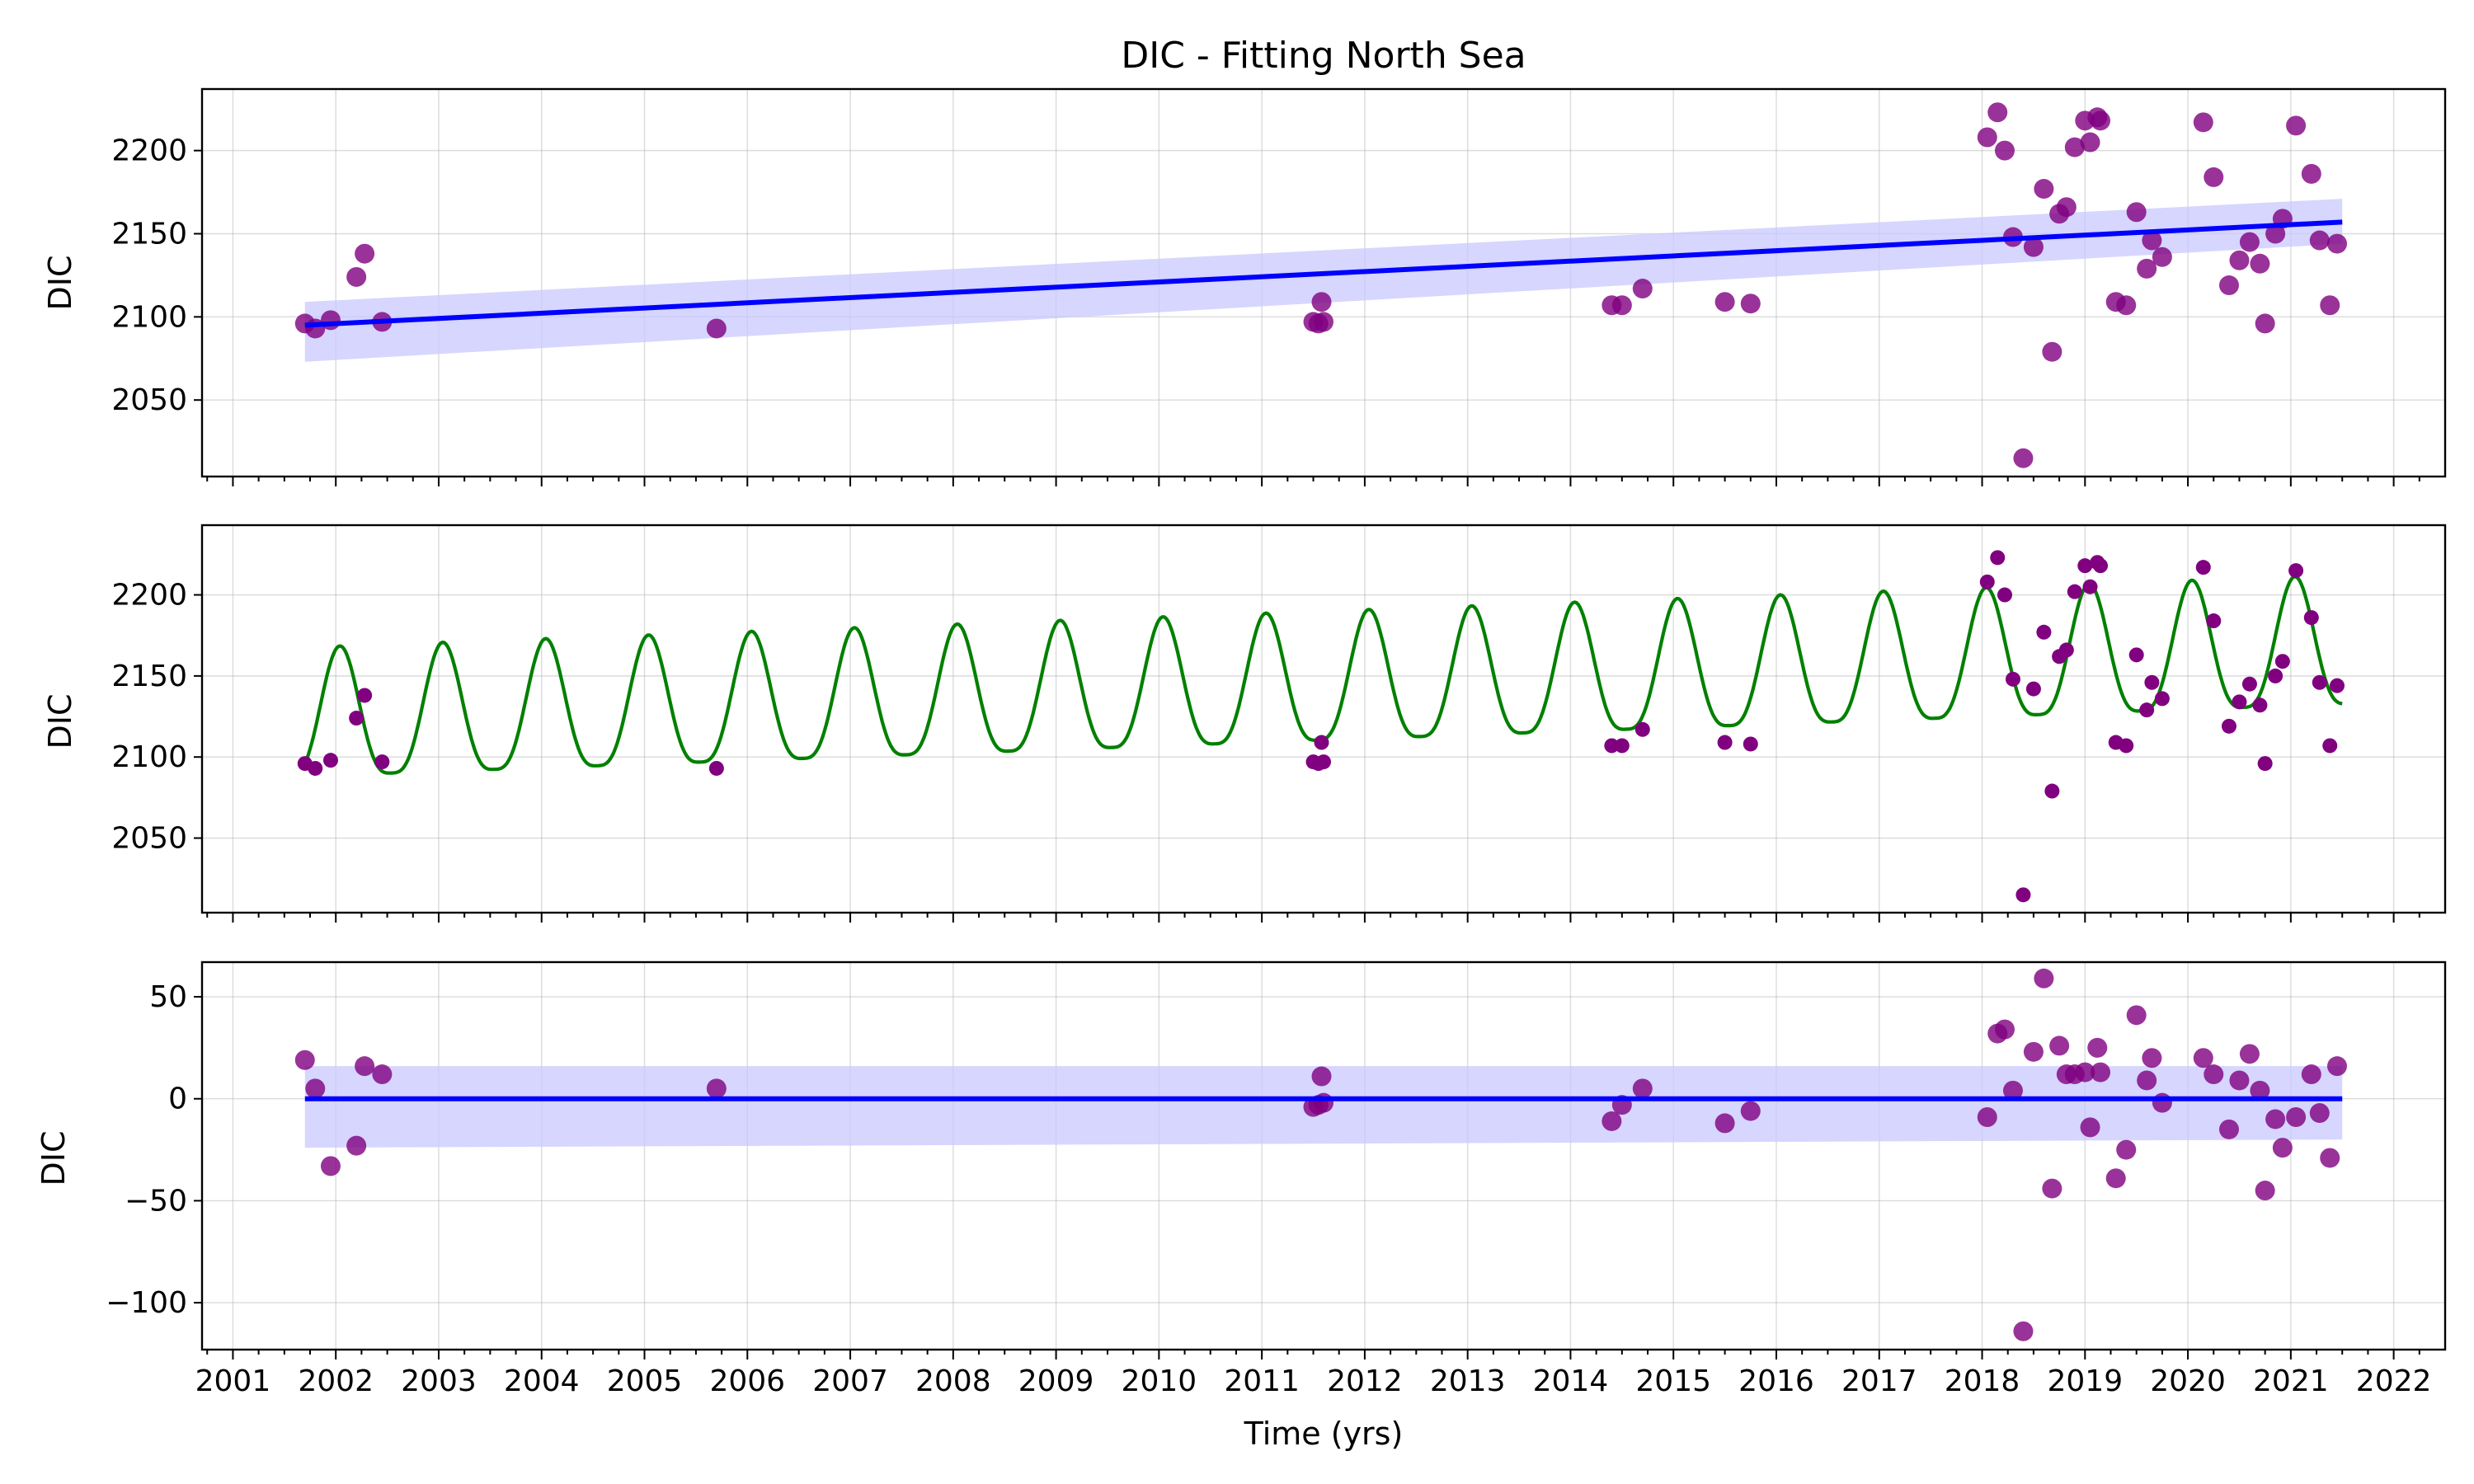 This screenshot has height=1484, width=2474. What do you see at coordinates (1673, 1381) in the screenshot?
I see `xtick-label: 2015` at bounding box center [1673, 1381].